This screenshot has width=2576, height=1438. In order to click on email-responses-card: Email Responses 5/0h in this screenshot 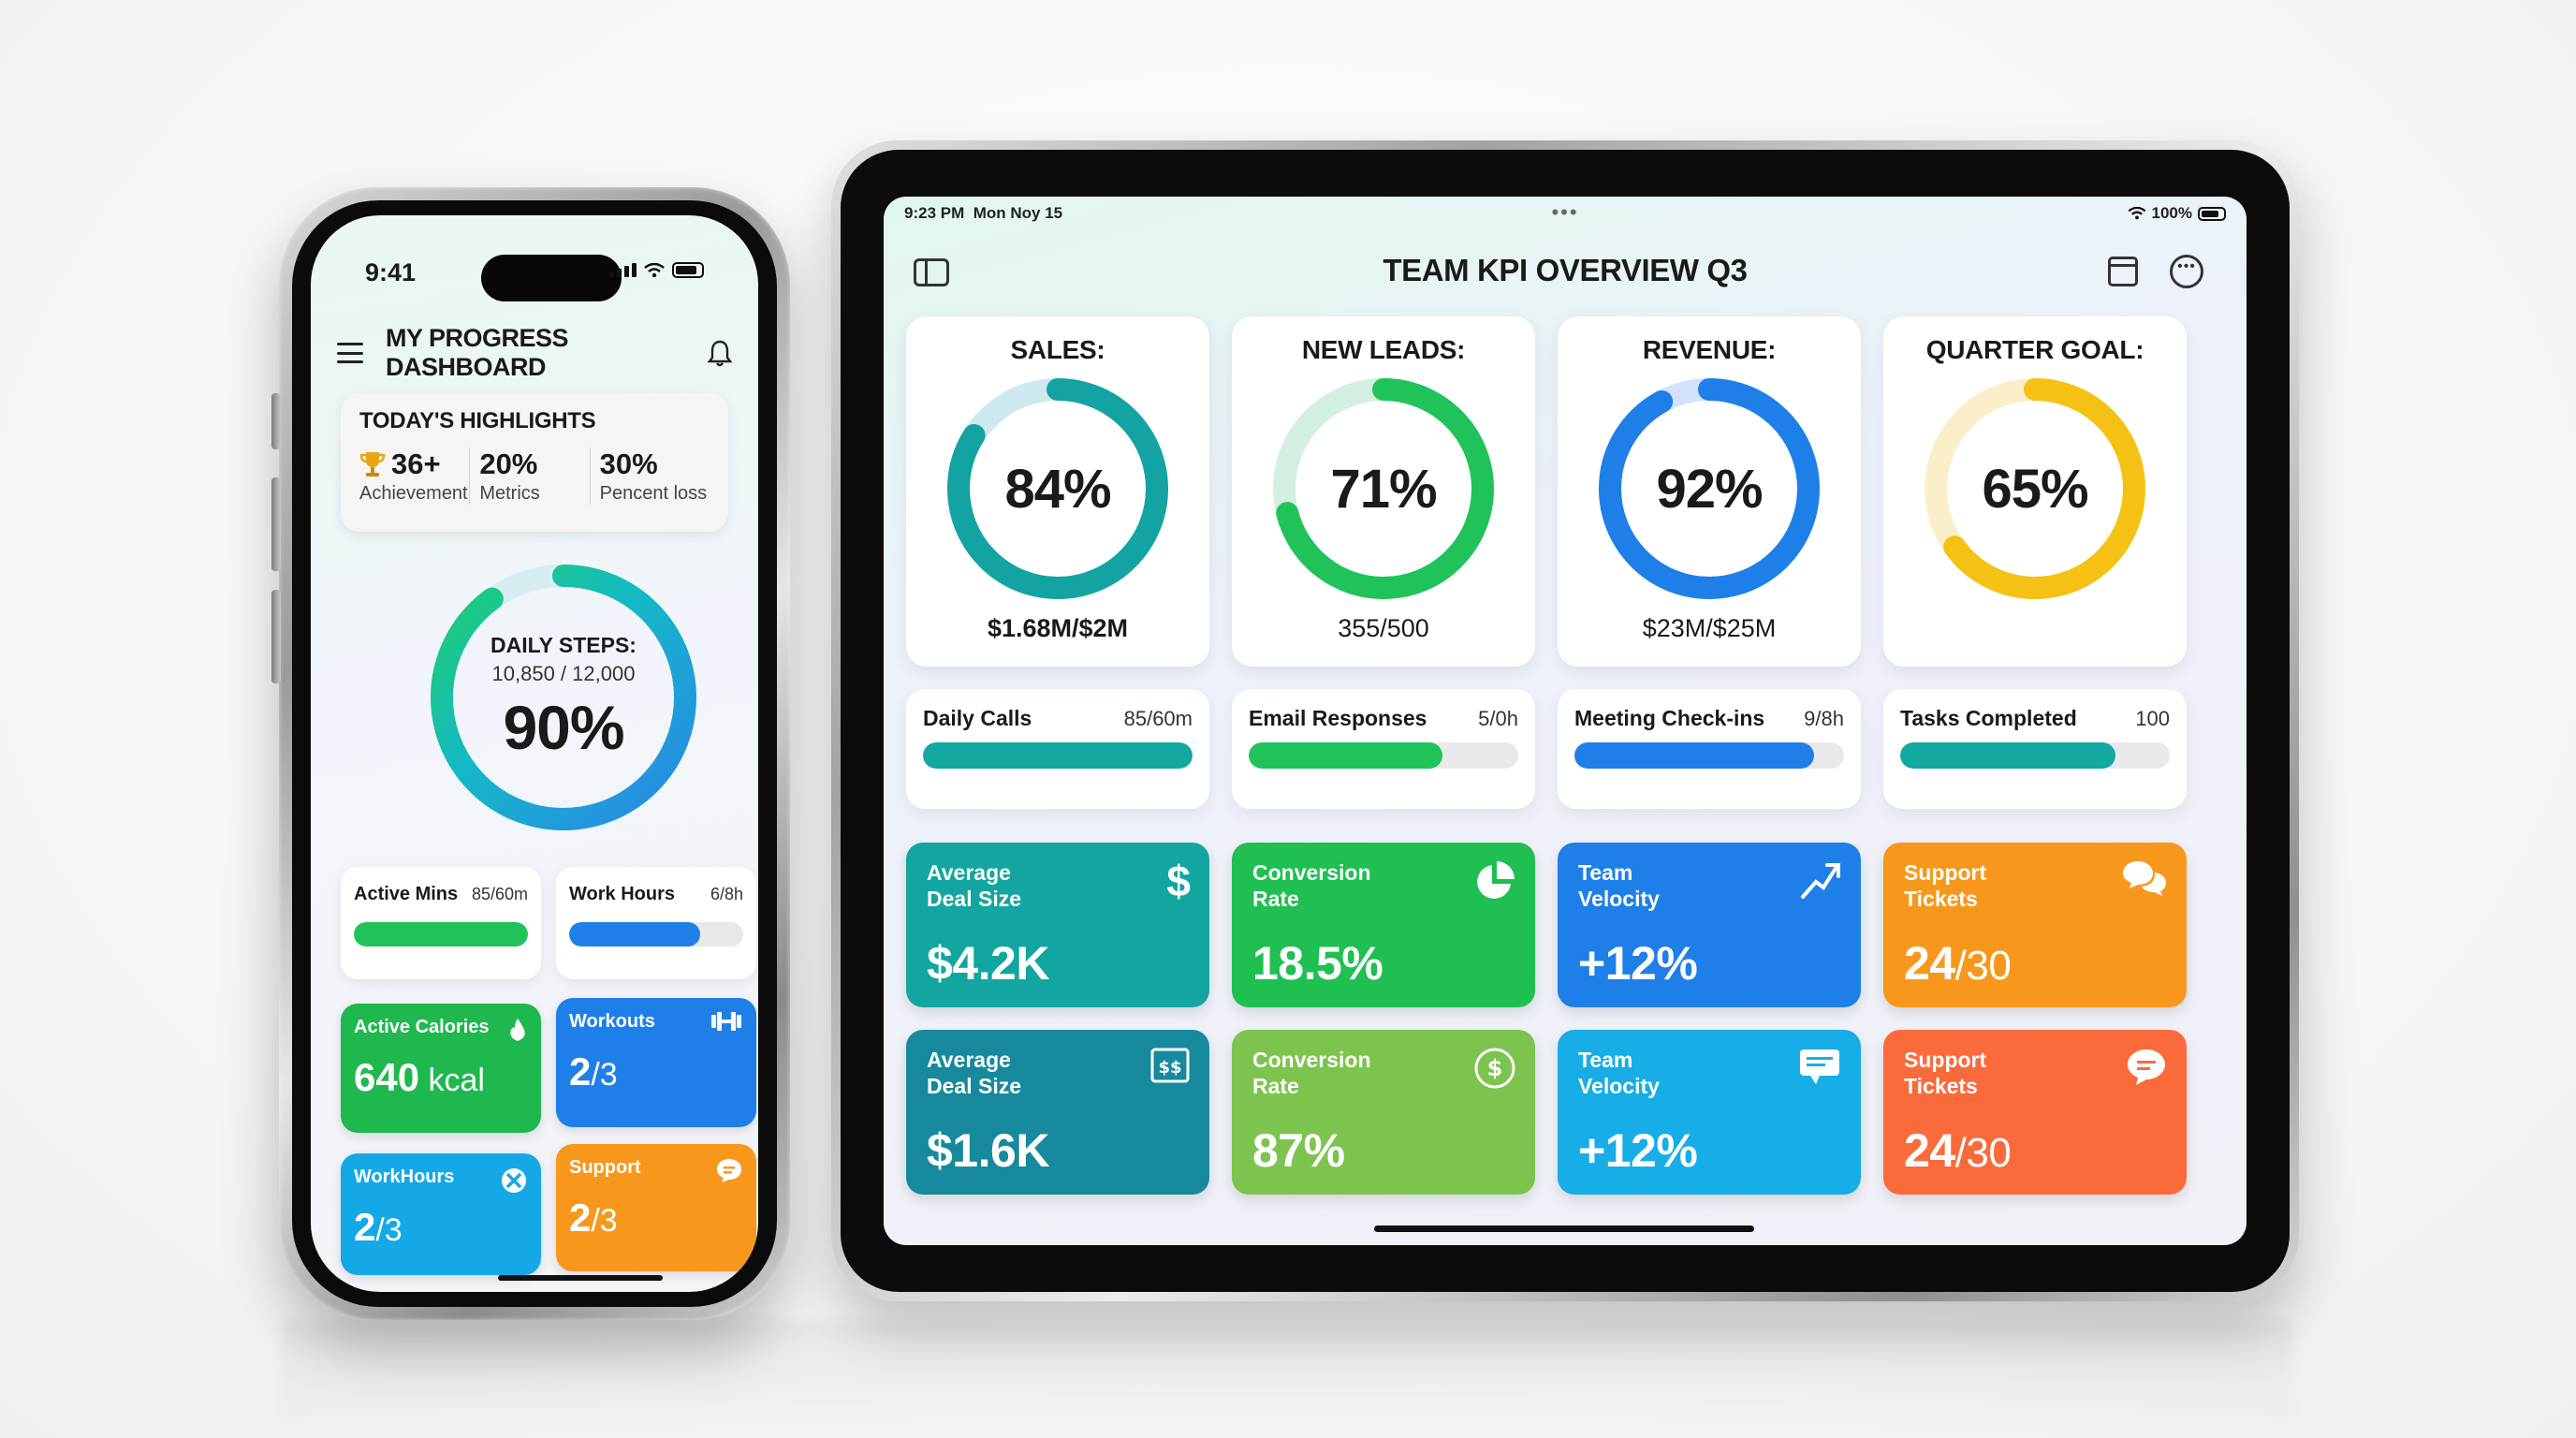, I will do `click(1383, 749)`.